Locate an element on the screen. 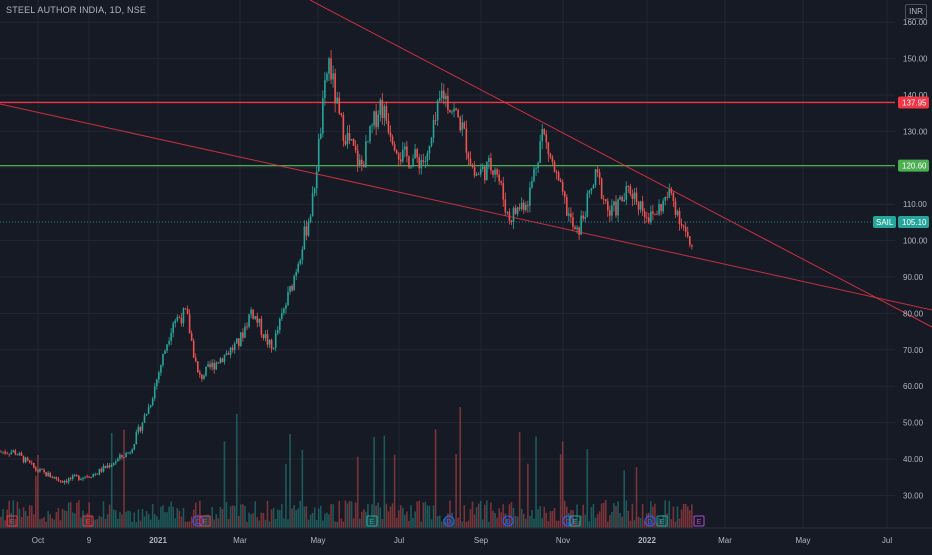  chart-title: STEEL AUTHOR INDIA, 1D, NSE is located at coordinates (76, 10).